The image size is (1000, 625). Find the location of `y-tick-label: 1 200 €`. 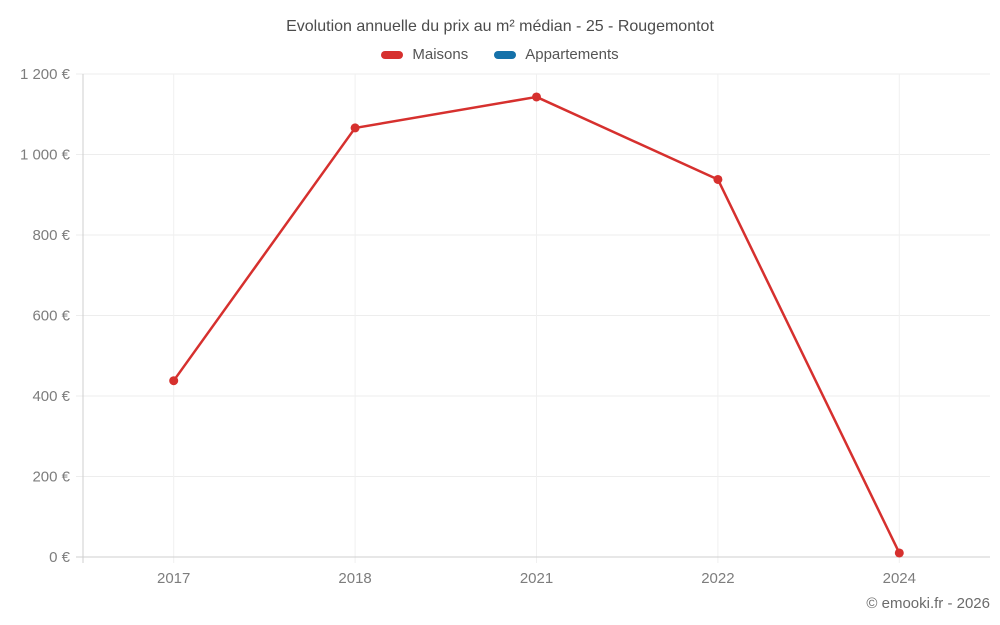

y-tick-label: 1 200 € is located at coordinates (45, 74).